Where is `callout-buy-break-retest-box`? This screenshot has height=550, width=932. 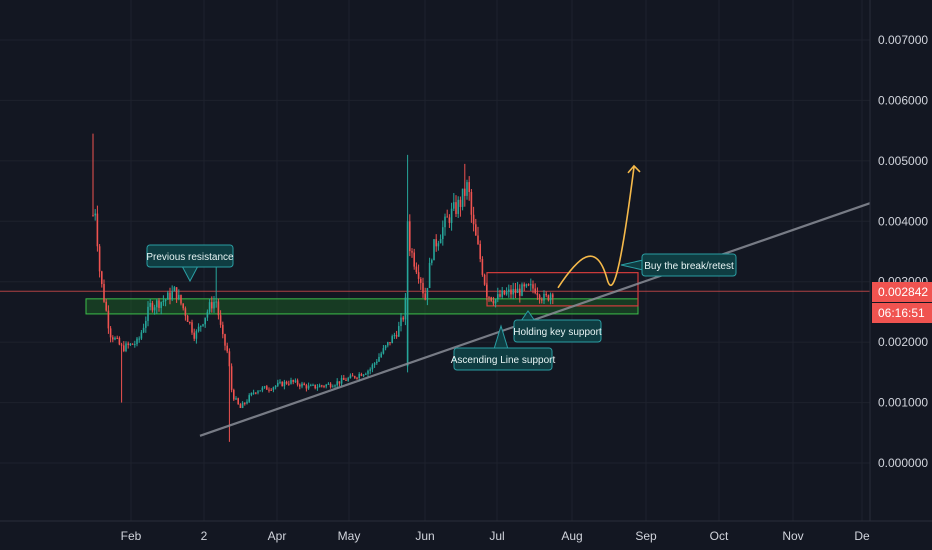
callout-buy-break-retest-box is located at coordinates (689, 265).